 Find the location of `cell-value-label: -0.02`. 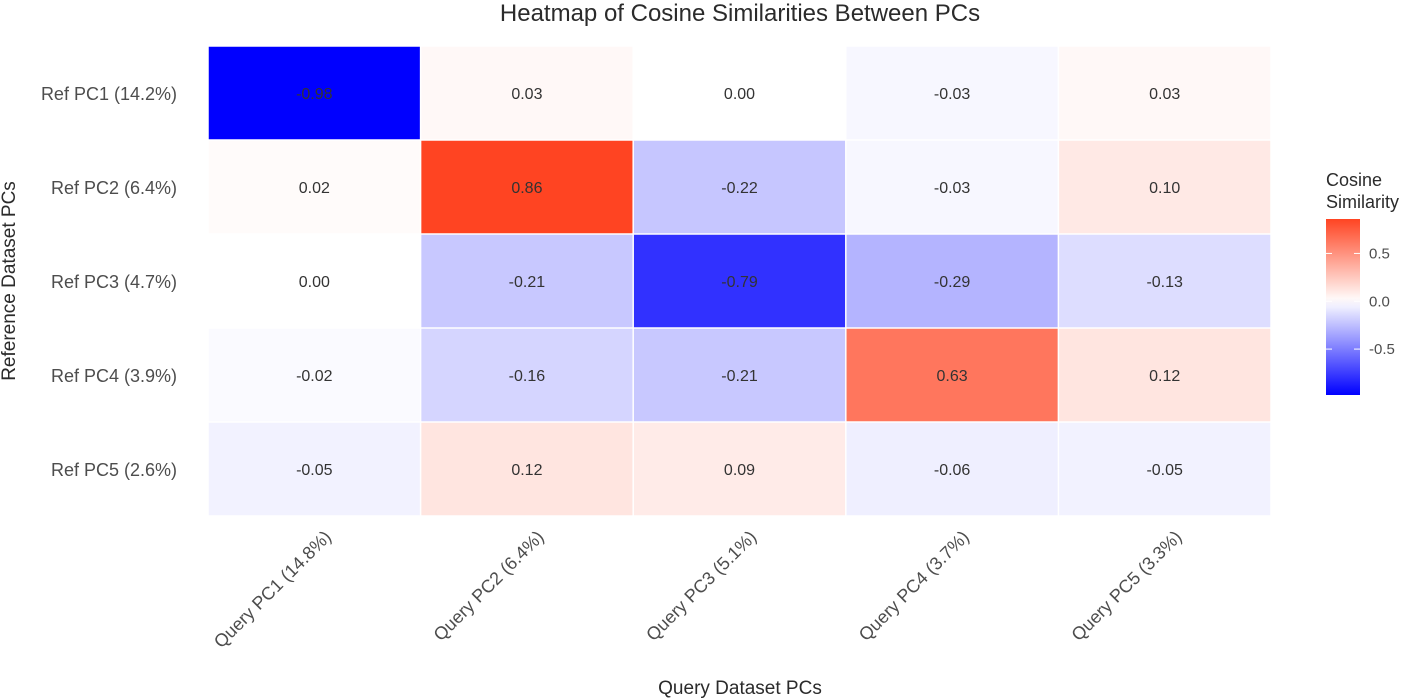

cell-value-label: -0.02 is located at coordinates (314, 376).